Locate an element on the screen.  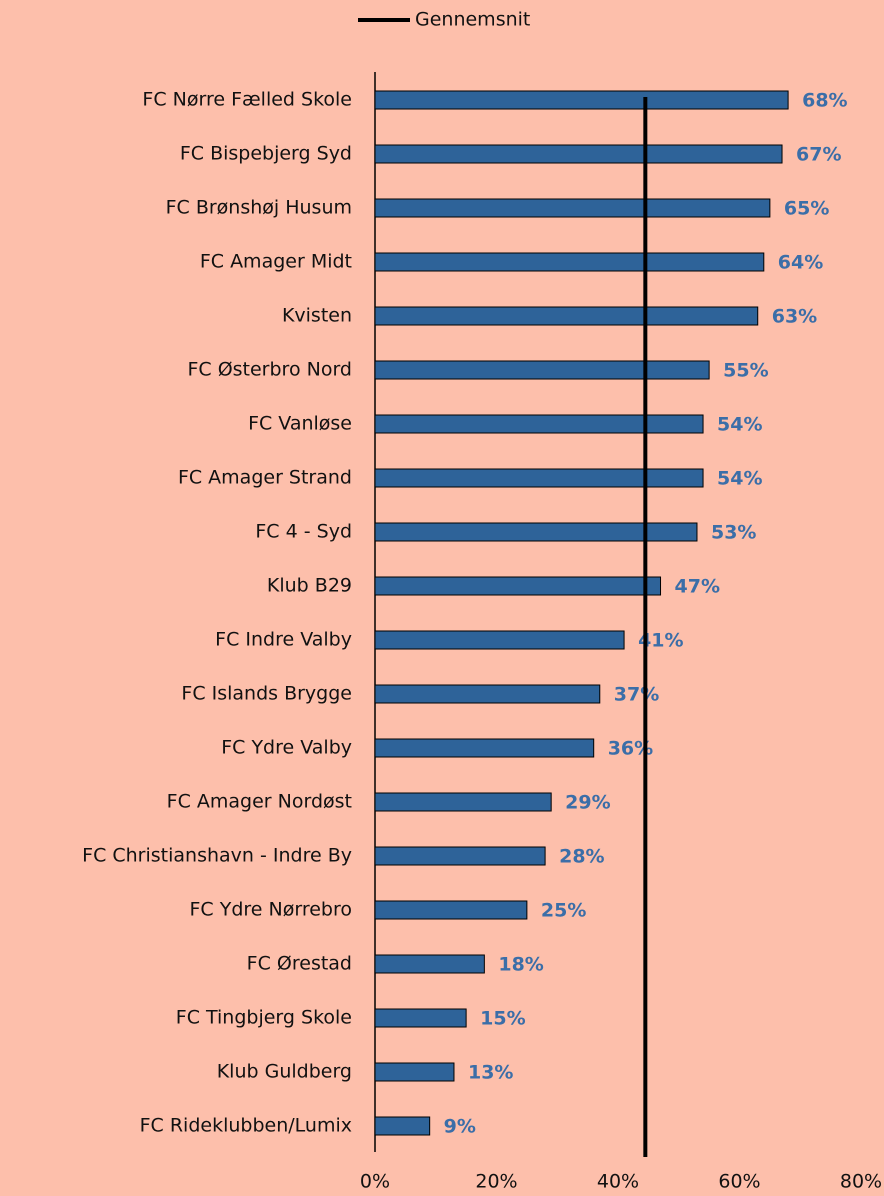
category-label: Kvisten is located at coordinates (317, 316).